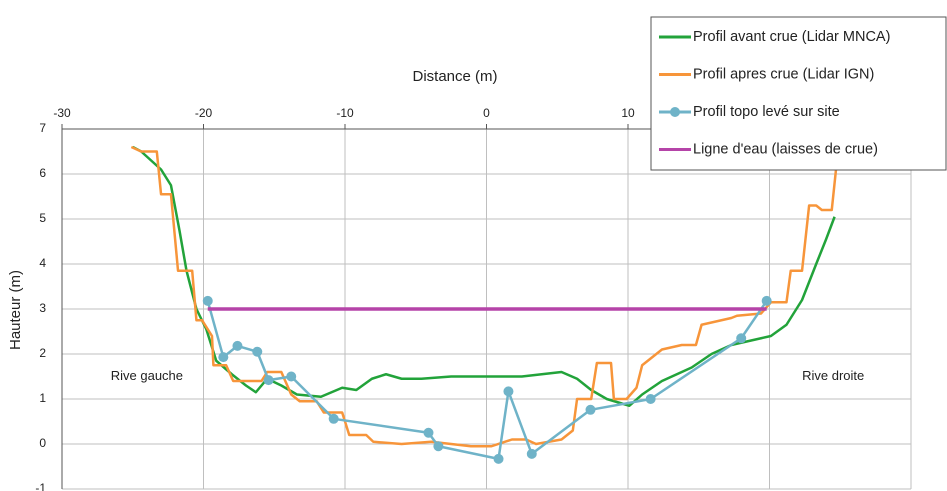 The width and height of the screenshot is (947, 491). What do you see at coordinates (675, 112) in the screenshot?
I see `legend-marker` at bounding box center [675, 112].